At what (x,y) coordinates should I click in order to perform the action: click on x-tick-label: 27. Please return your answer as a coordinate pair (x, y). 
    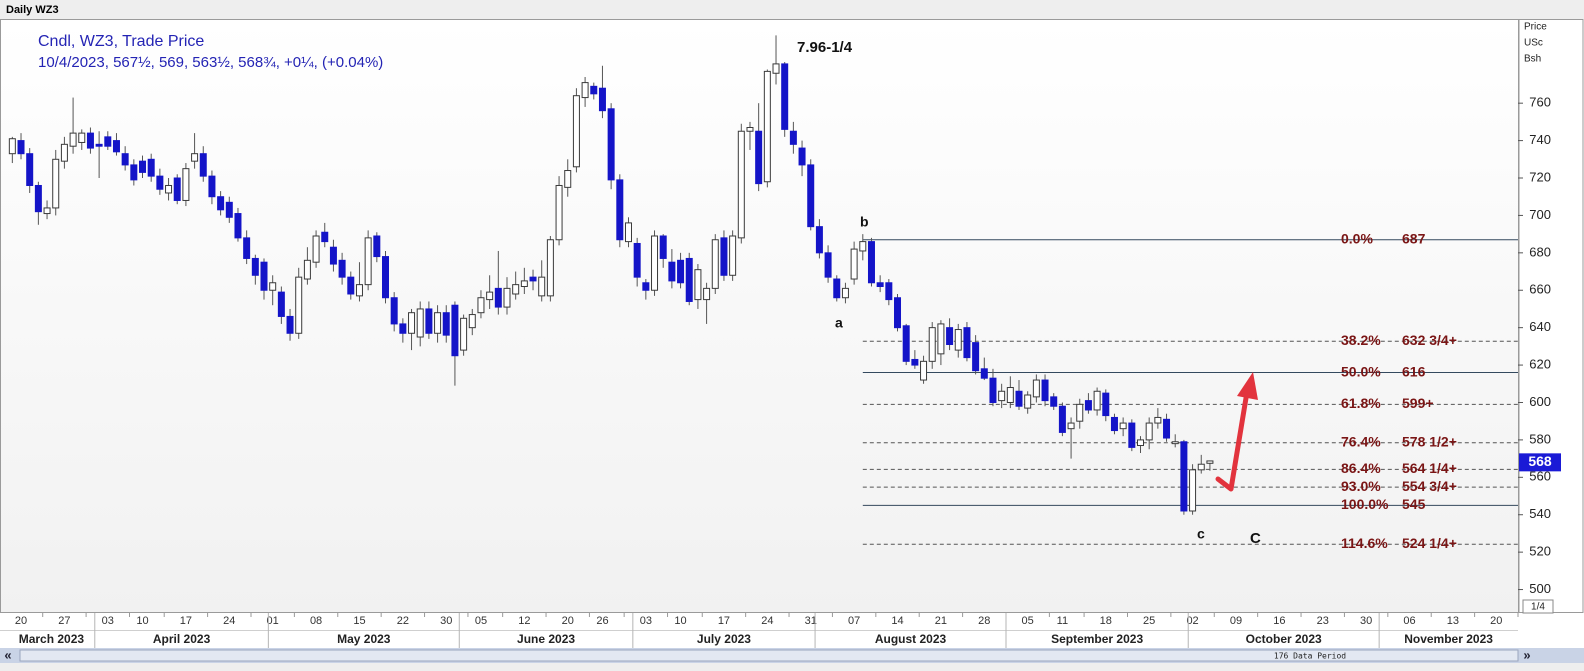
    Looking at the image, I should click on (64, 621).